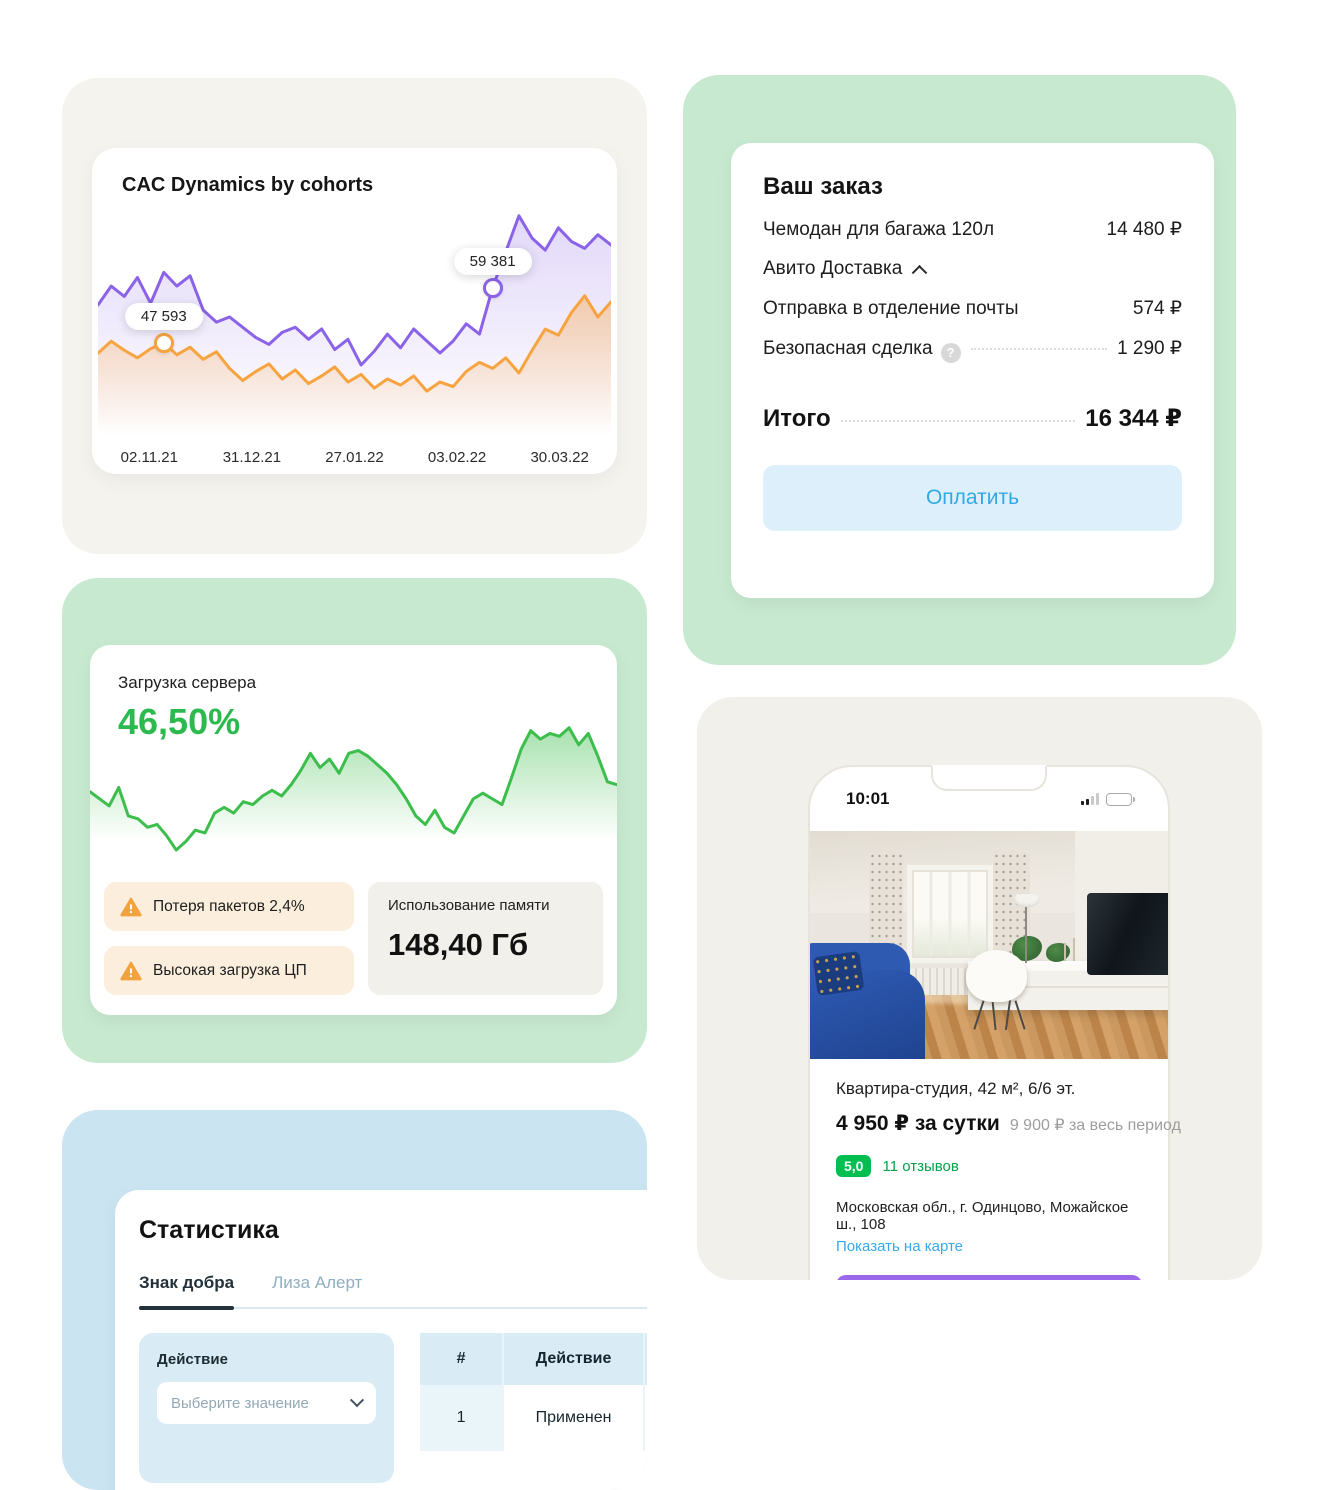 This screenshot has width=1340, height=1490. I want to click on order-item-label: Чемодан для багажа 120л, so click(879, 229).